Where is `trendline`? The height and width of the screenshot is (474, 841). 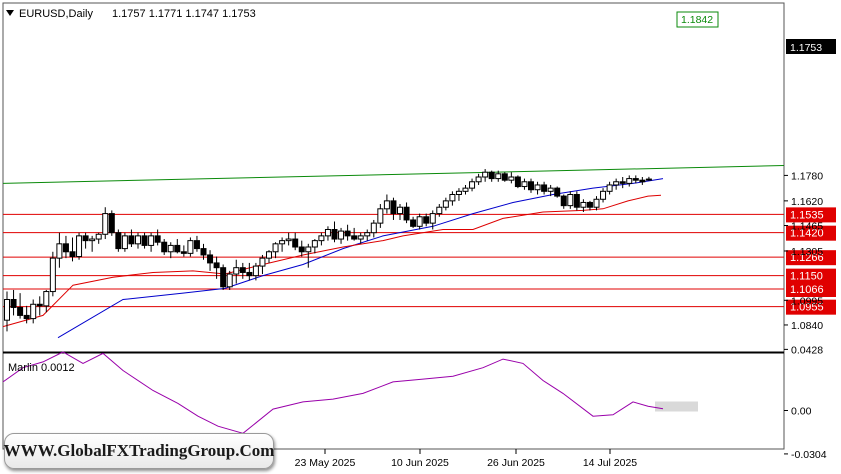 trendline is located at coordinates (393, 174).